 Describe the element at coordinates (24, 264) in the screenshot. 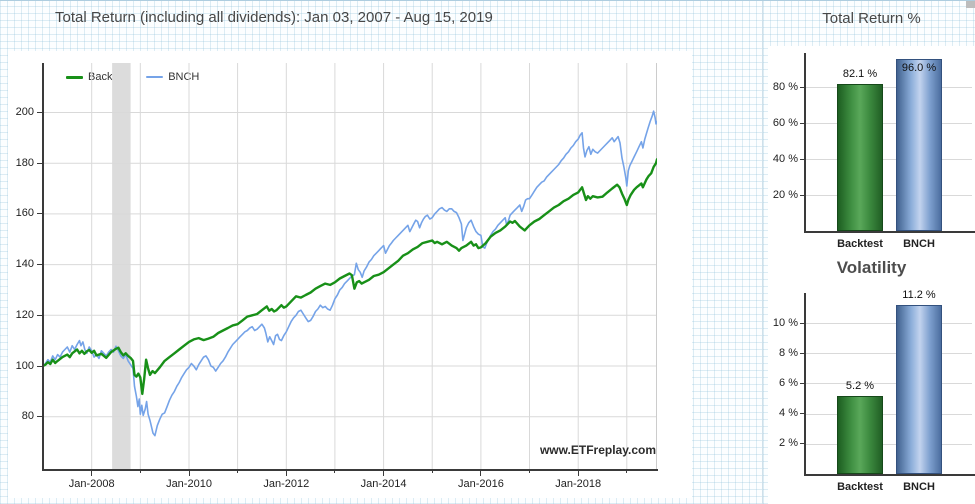

I see `y-tick-label: 140` at that location.